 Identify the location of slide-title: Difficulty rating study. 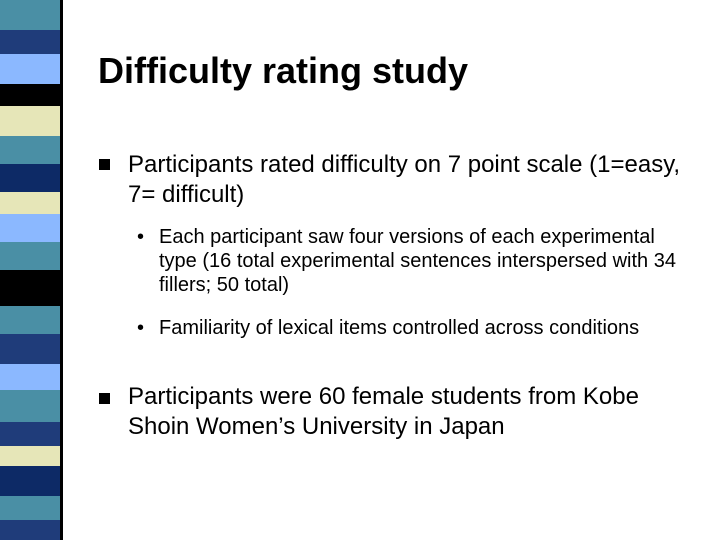
(283, 70).